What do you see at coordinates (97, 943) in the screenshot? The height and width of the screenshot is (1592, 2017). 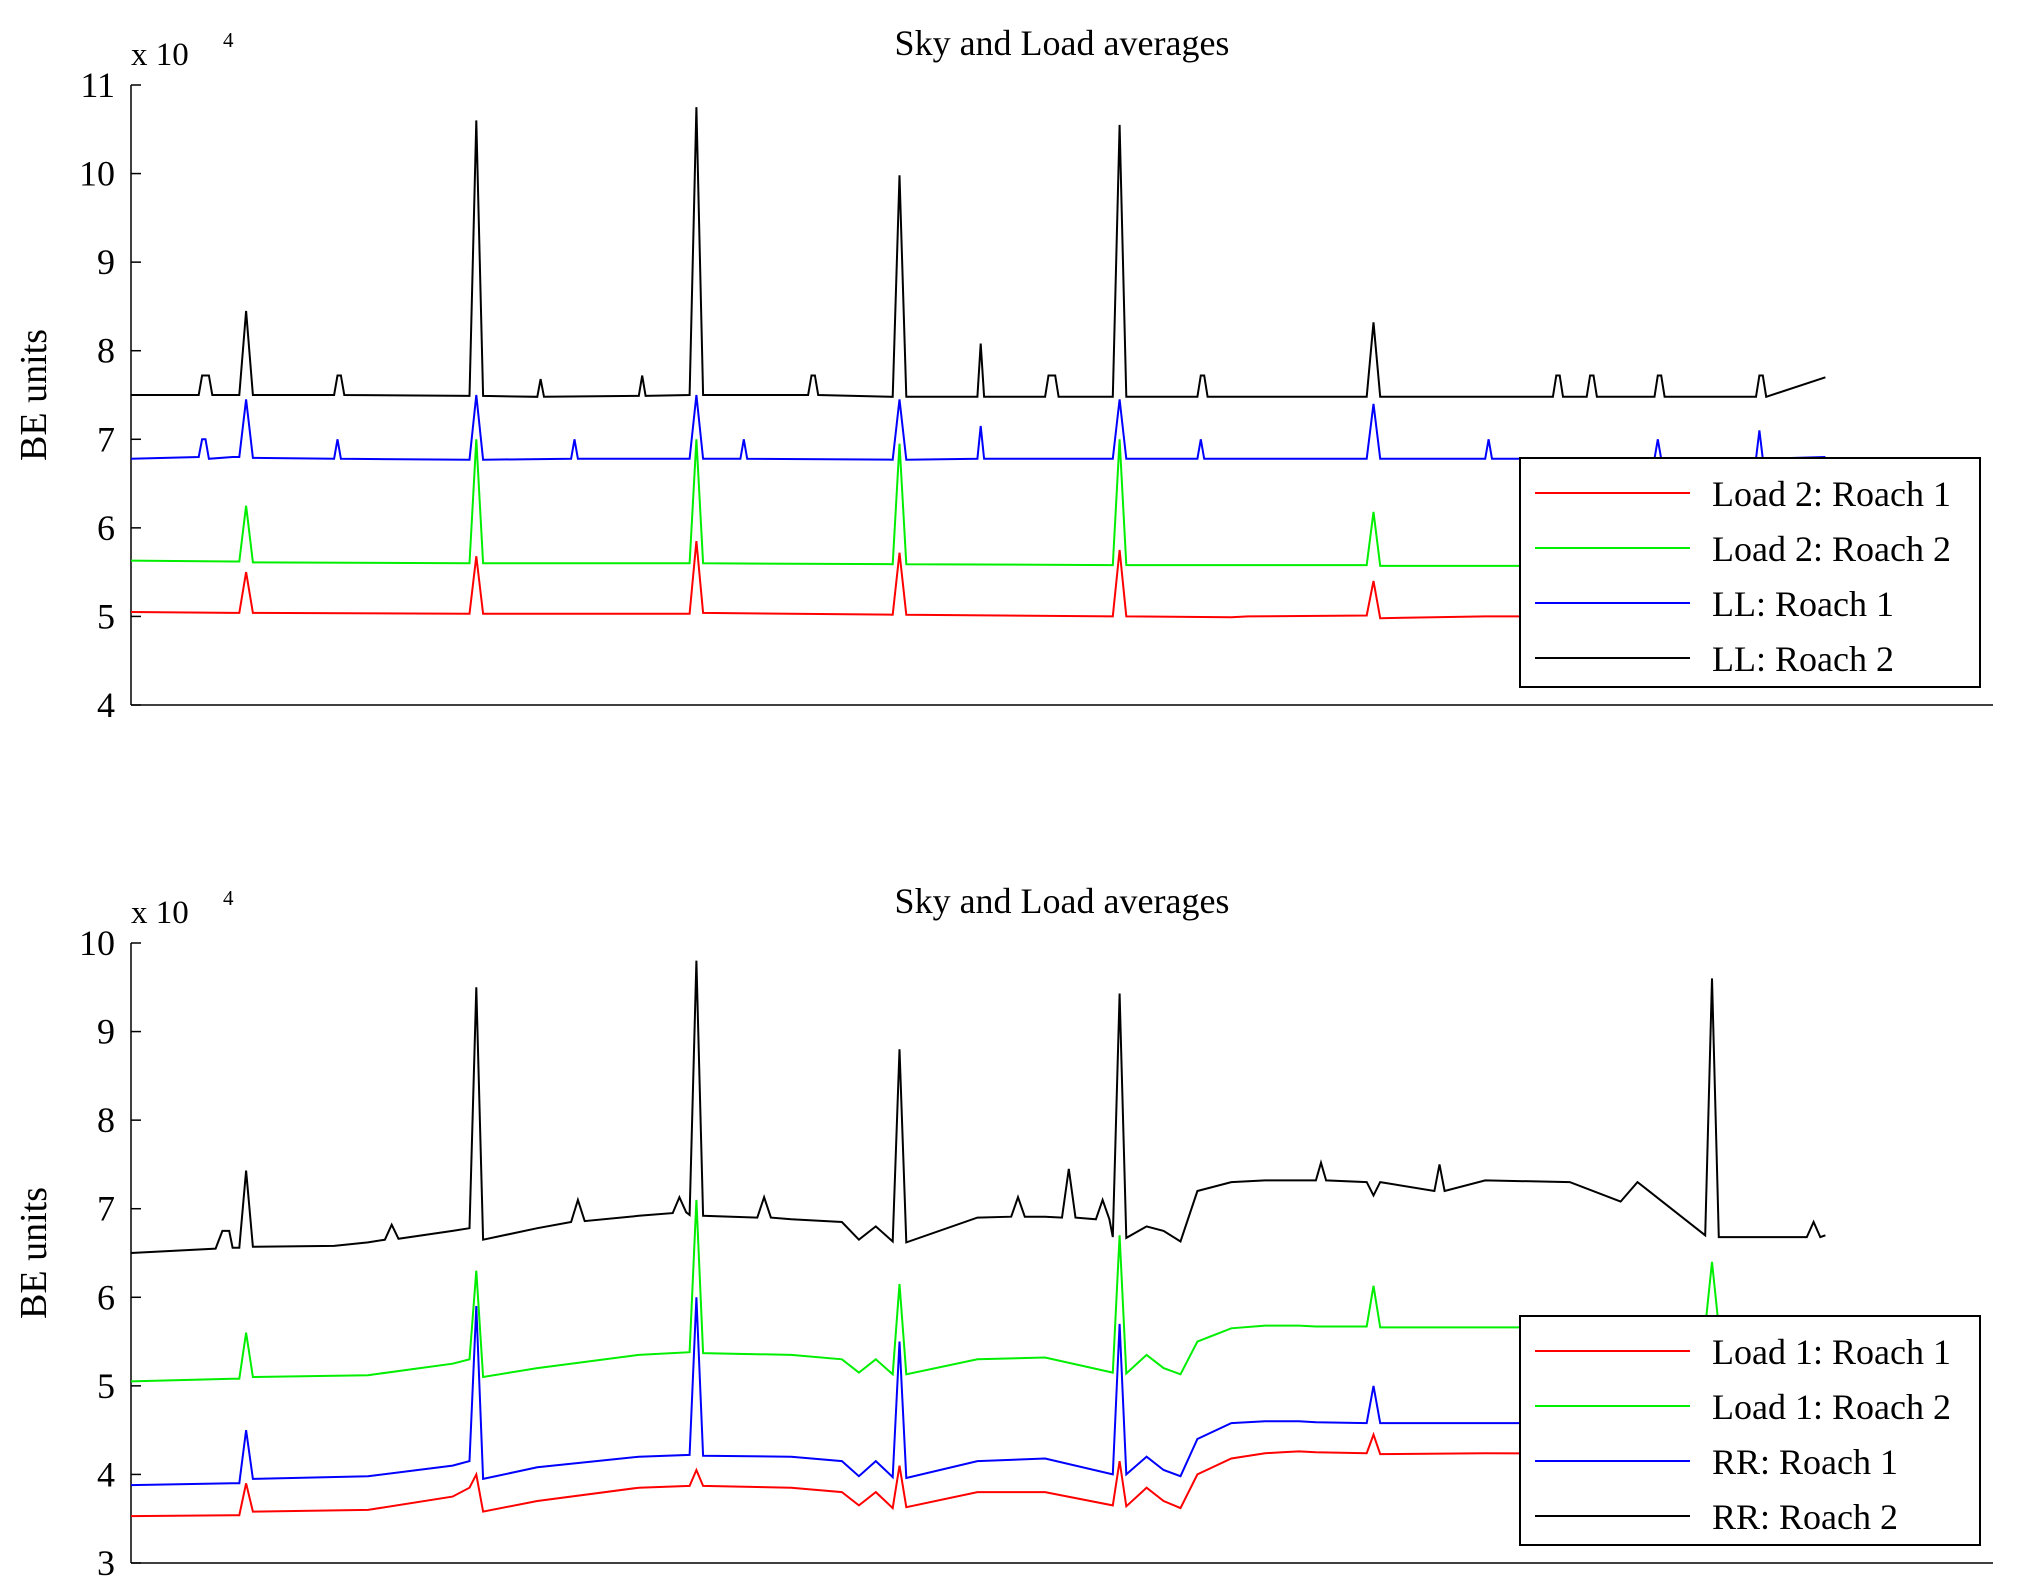 I see `chart-1-y-tick-label: 10` at bounding box center [97, 943].